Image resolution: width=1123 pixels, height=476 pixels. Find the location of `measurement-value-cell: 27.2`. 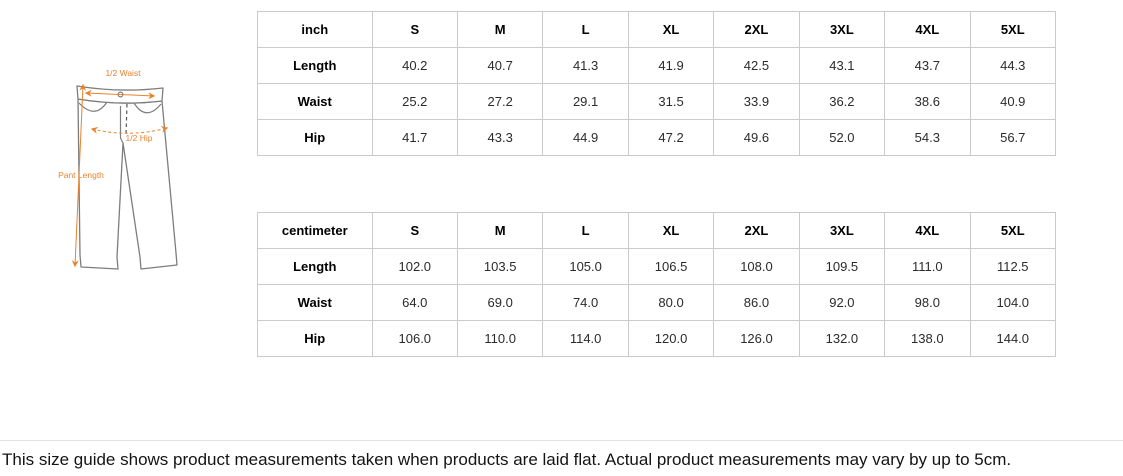

measurement-value-cell: 27.2 is located at coordinates (500, 101).